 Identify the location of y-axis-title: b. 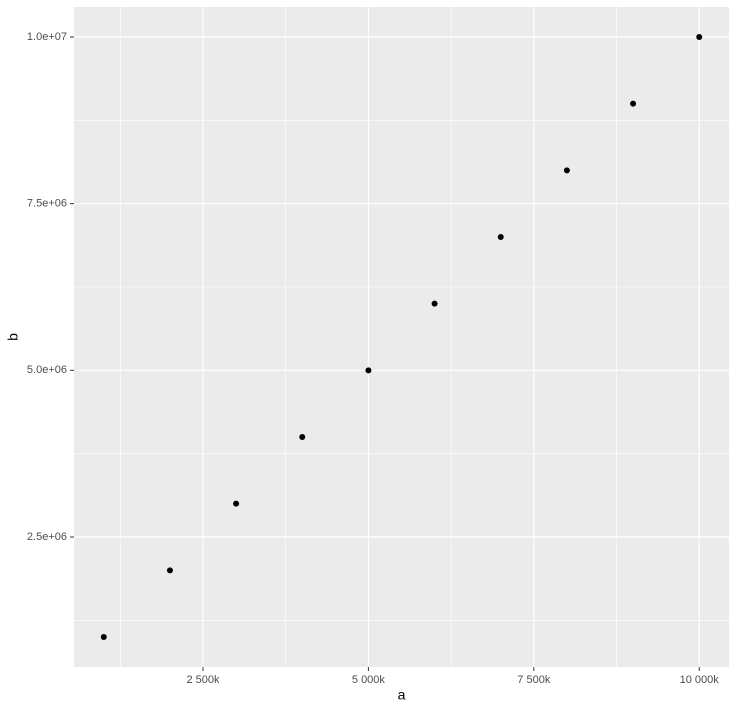
(13, 337).